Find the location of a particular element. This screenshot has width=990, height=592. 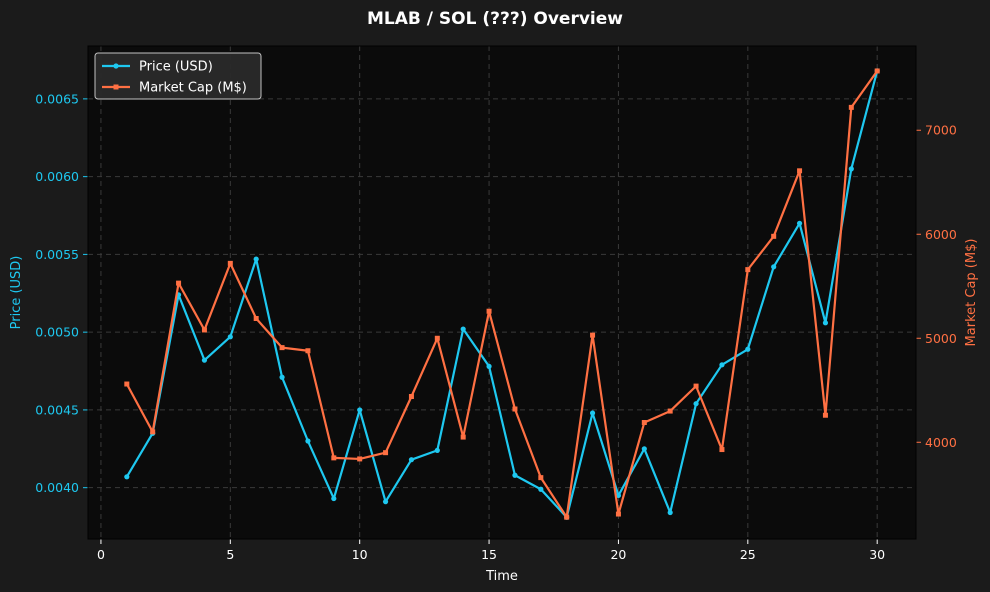

y-left-tick-label: 0.0055 is located at coordinates (57, 254).